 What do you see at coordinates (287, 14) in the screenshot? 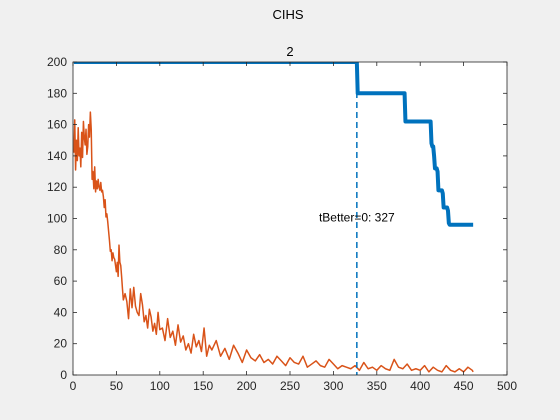
I see `window-title: CIHS` at bounding box center [287, 14].